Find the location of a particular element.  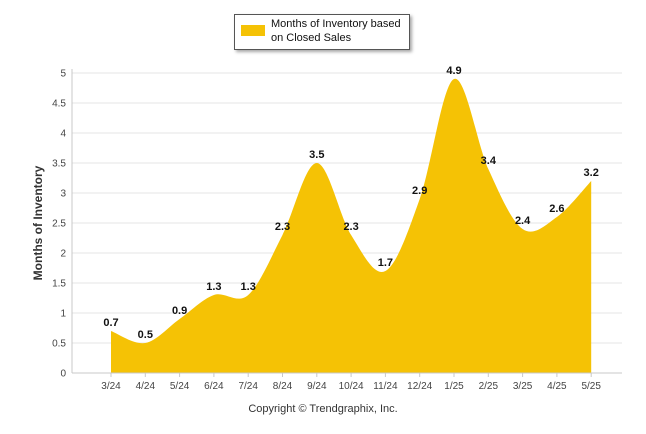

y-tick-label: 5 is located at coordinates (63, 74).